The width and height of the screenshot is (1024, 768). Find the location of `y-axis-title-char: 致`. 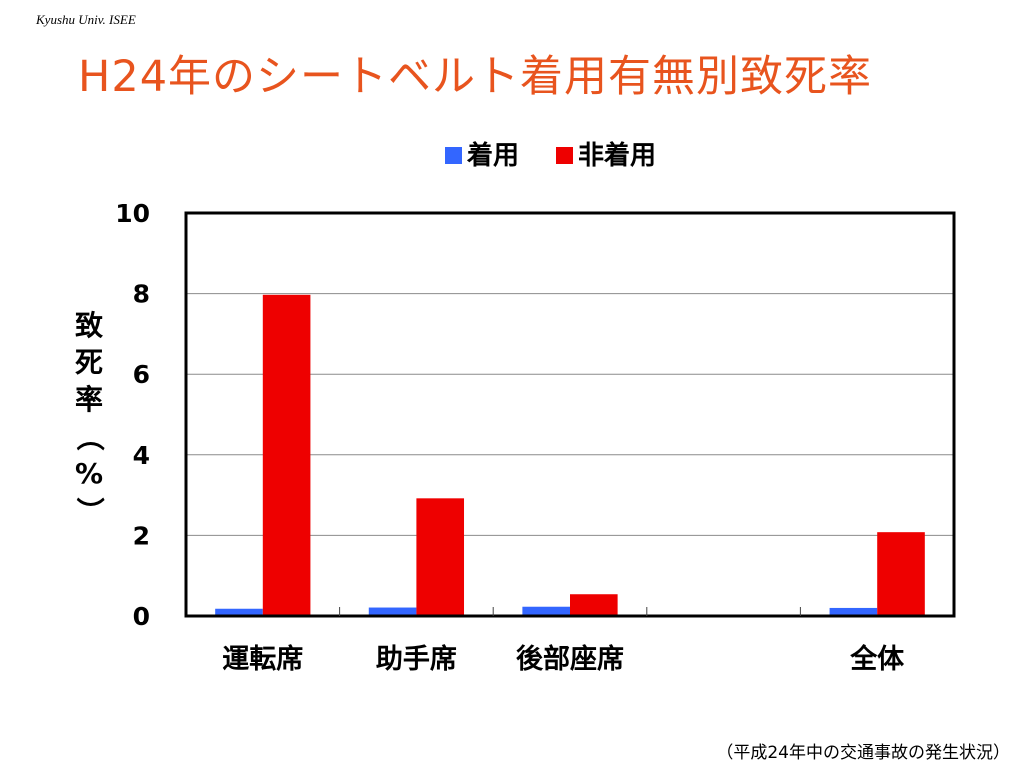

y-axis-title-char: 致 is located at coordinates (89, 325).